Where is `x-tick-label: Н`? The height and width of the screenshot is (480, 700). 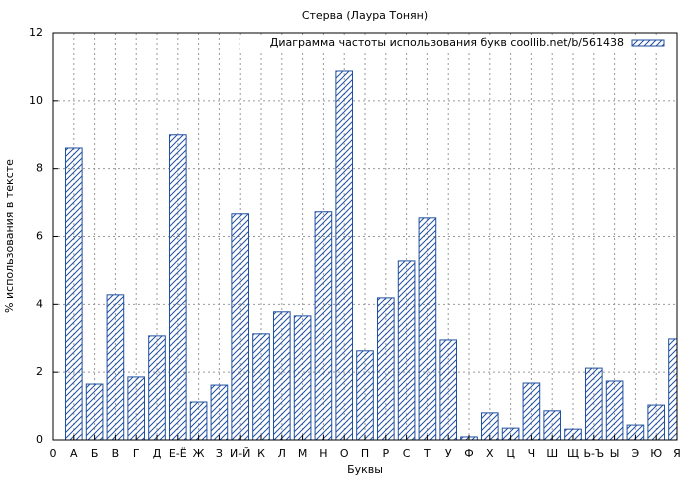
x-tick-label: Н is located at coordinates (323, 453).